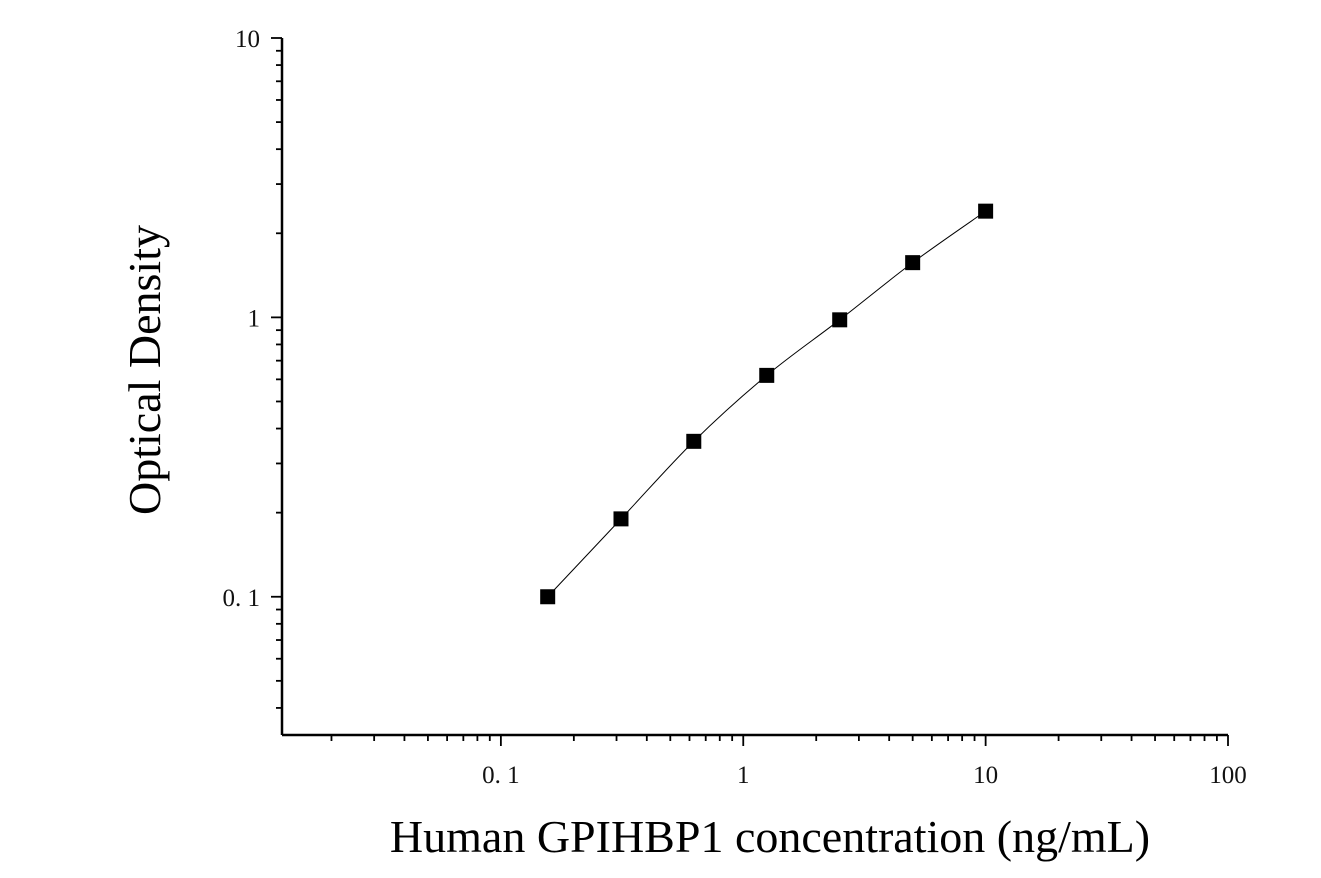  I want to click on x-axis-title: Human GPIHBP1 concentration (ng/mL), so click(770, 836).